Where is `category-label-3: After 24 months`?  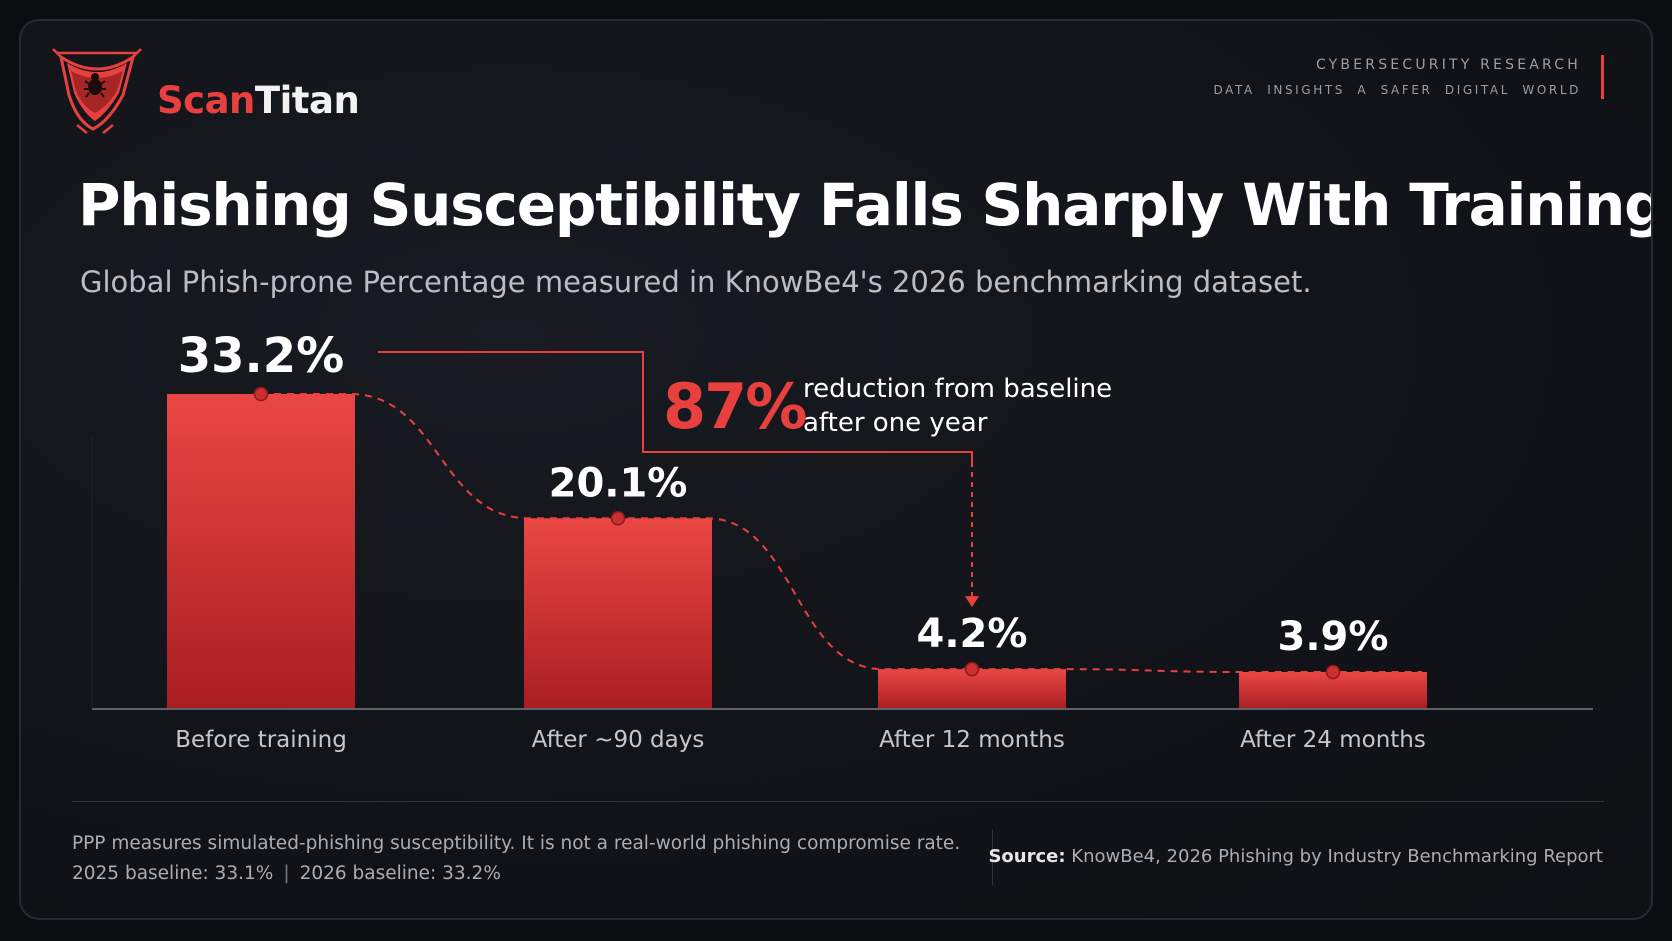
category-label-3: After 24 months is located at coordinates (1333, 740).